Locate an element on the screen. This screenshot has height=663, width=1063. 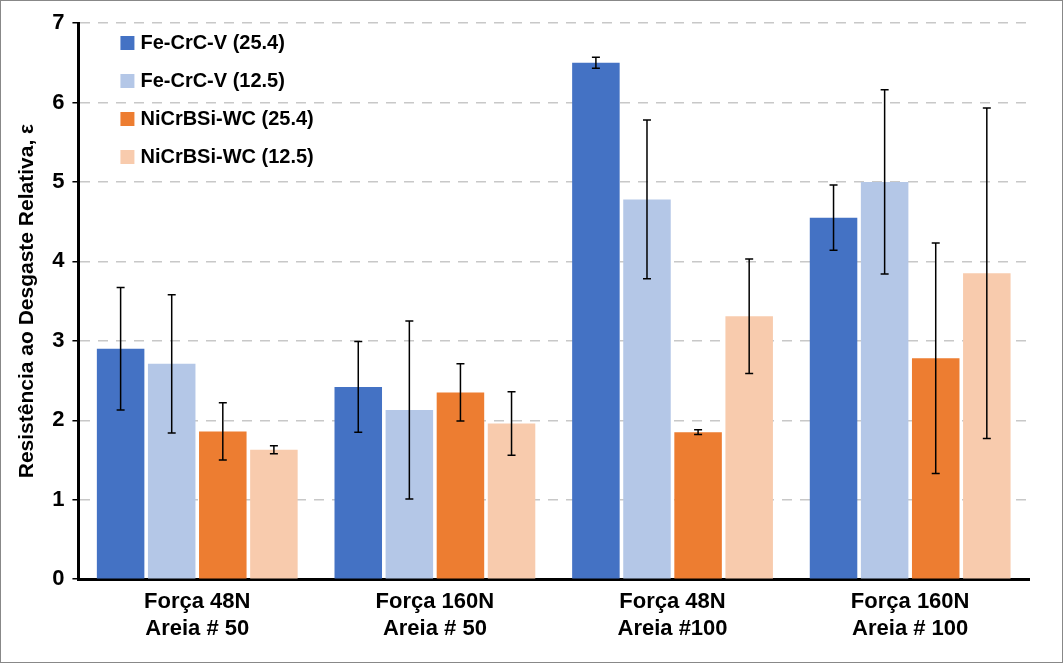
y-axis-title: Resistência ao Desgaste Relativa, ε is located at coordinates (26, 301).